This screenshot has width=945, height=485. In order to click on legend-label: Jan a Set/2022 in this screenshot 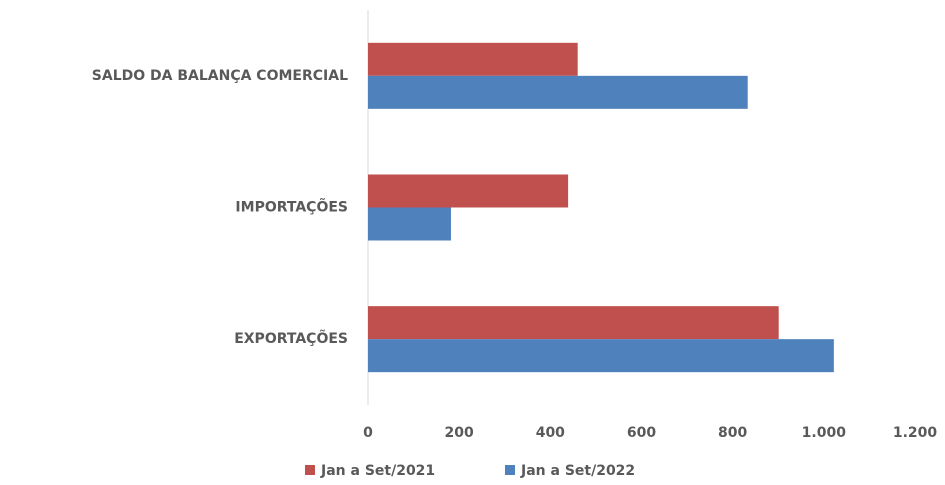, I will do `click(577, 471)`.